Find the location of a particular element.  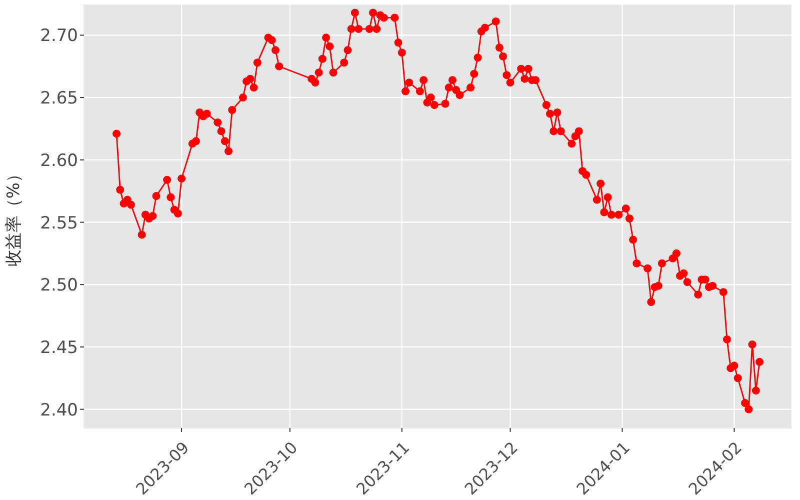

y-tick-label: 2.45 is located at coordinates (59, 348).